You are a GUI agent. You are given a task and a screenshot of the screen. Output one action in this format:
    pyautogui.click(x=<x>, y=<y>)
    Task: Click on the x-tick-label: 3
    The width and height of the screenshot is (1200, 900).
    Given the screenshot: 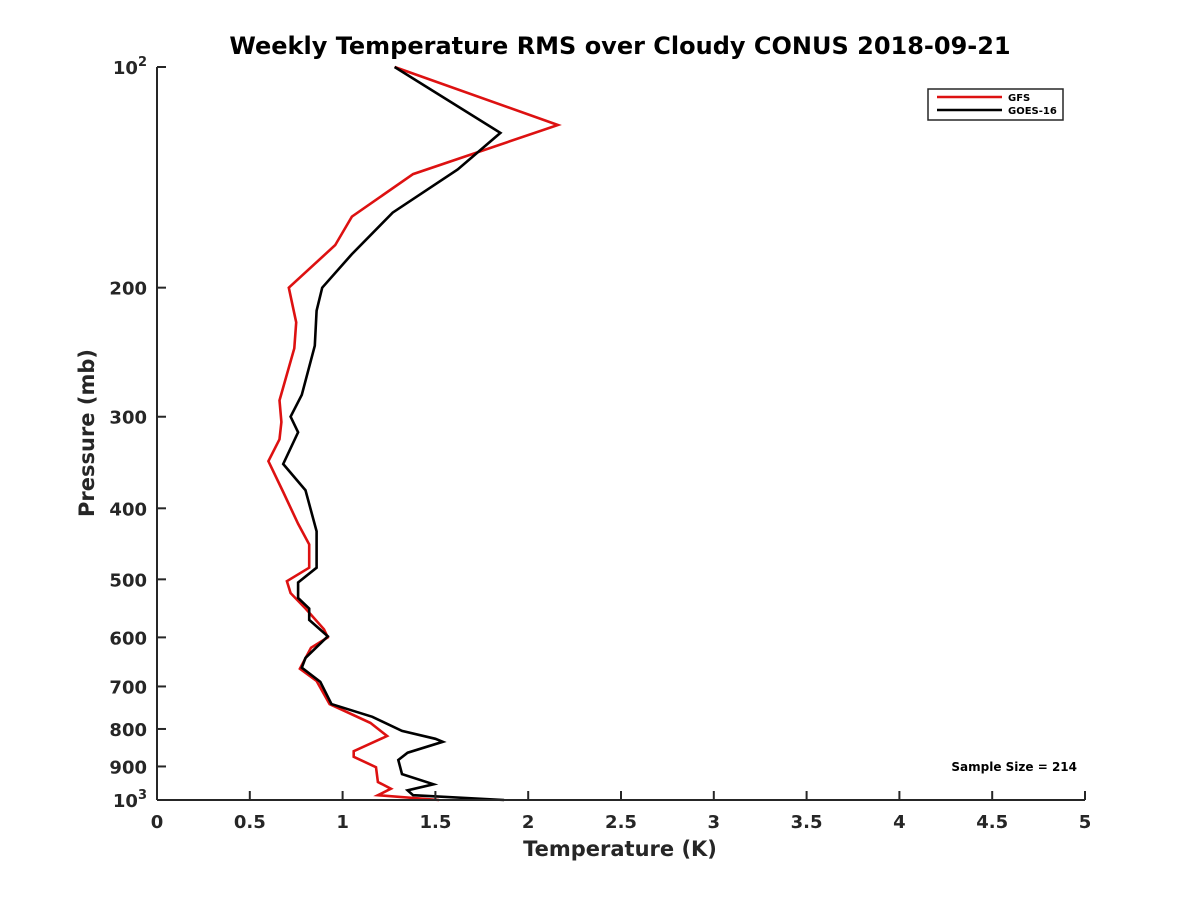 What is the action you would take?
    pyautogui.click(x=714, y=822)
    